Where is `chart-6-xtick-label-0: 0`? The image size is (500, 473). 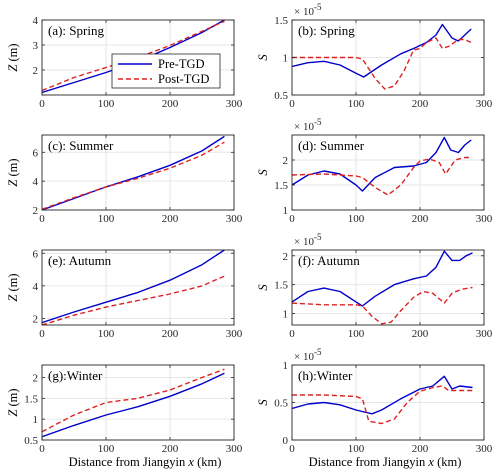 chart-6-xtick-label-0: 0 is located at coordinates (42, 449).